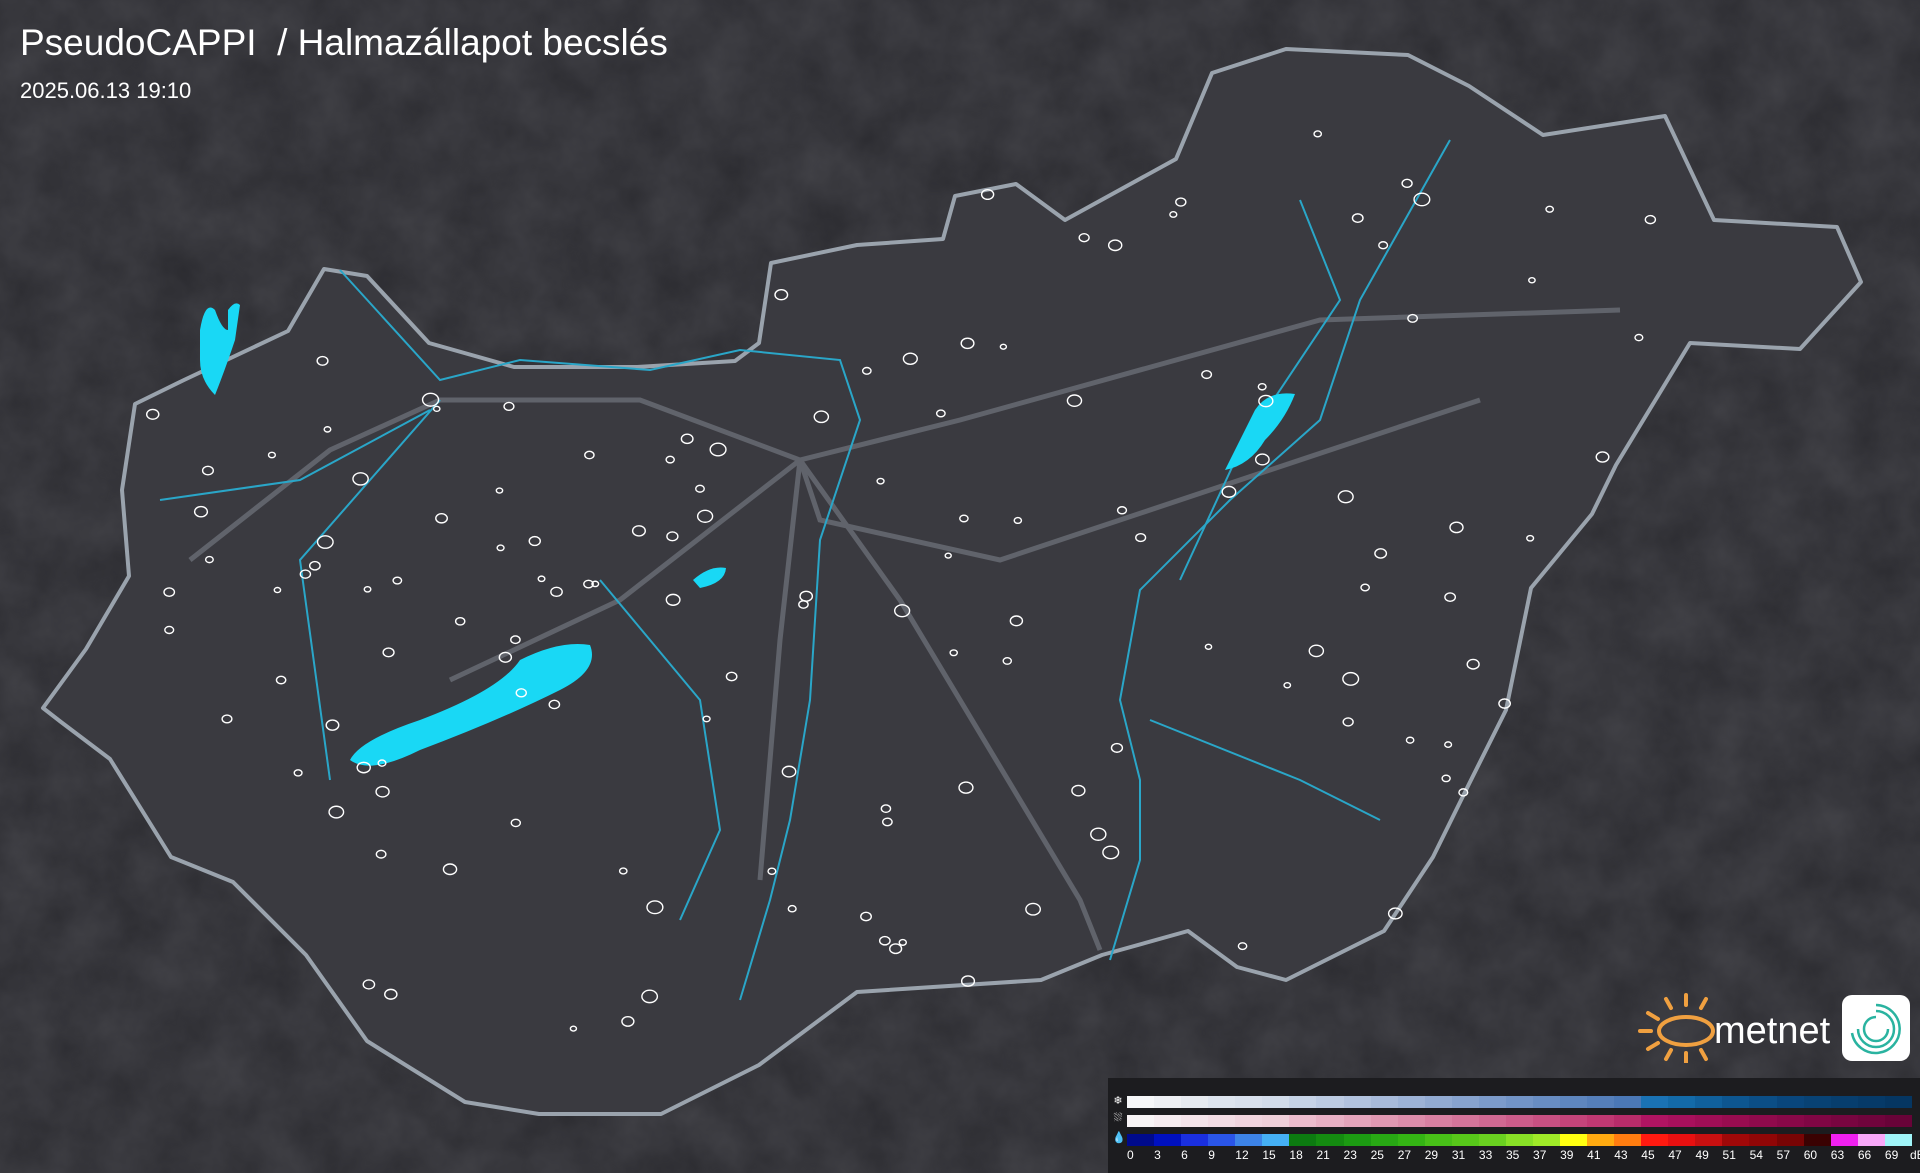 This screenshot has width=1920, height=1173. Describe the element at coordinates (1594, 1155) in the screenshot. I see `legend-label: 41` at that location.